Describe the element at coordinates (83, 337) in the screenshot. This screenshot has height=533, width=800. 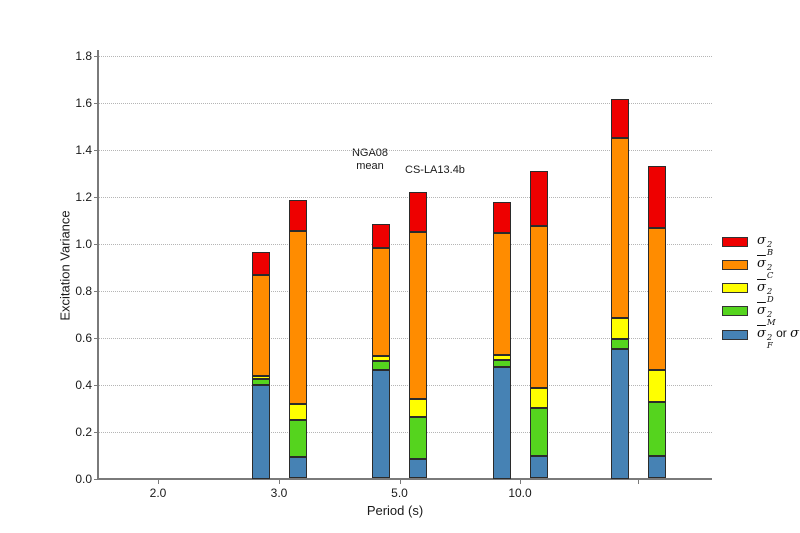
I see `y-tick-label: 0.6` at that location.